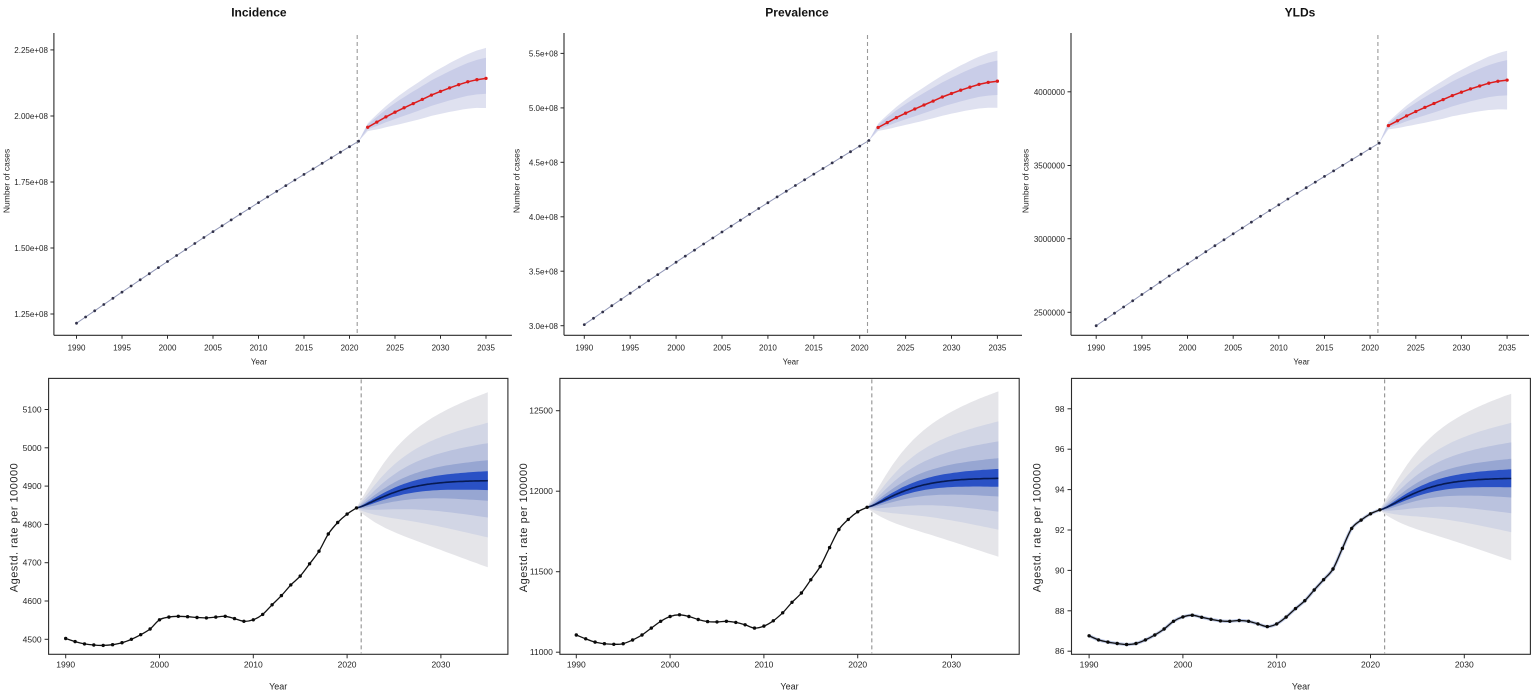 This screenshot has height=693, width=1535. Describe the element at coordinates (544, 326) in the screenshot. I see `svg-text: 3.0e+08` at that location.